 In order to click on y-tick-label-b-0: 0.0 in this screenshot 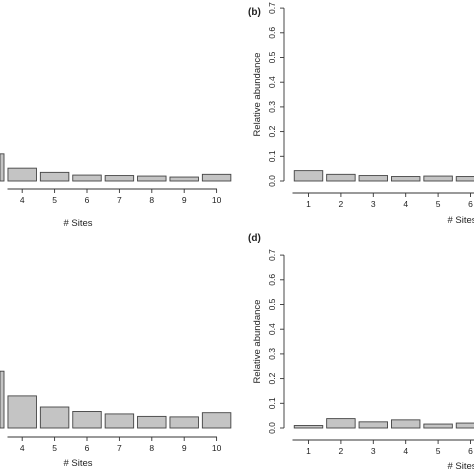, I will do `click(272, 181)`.